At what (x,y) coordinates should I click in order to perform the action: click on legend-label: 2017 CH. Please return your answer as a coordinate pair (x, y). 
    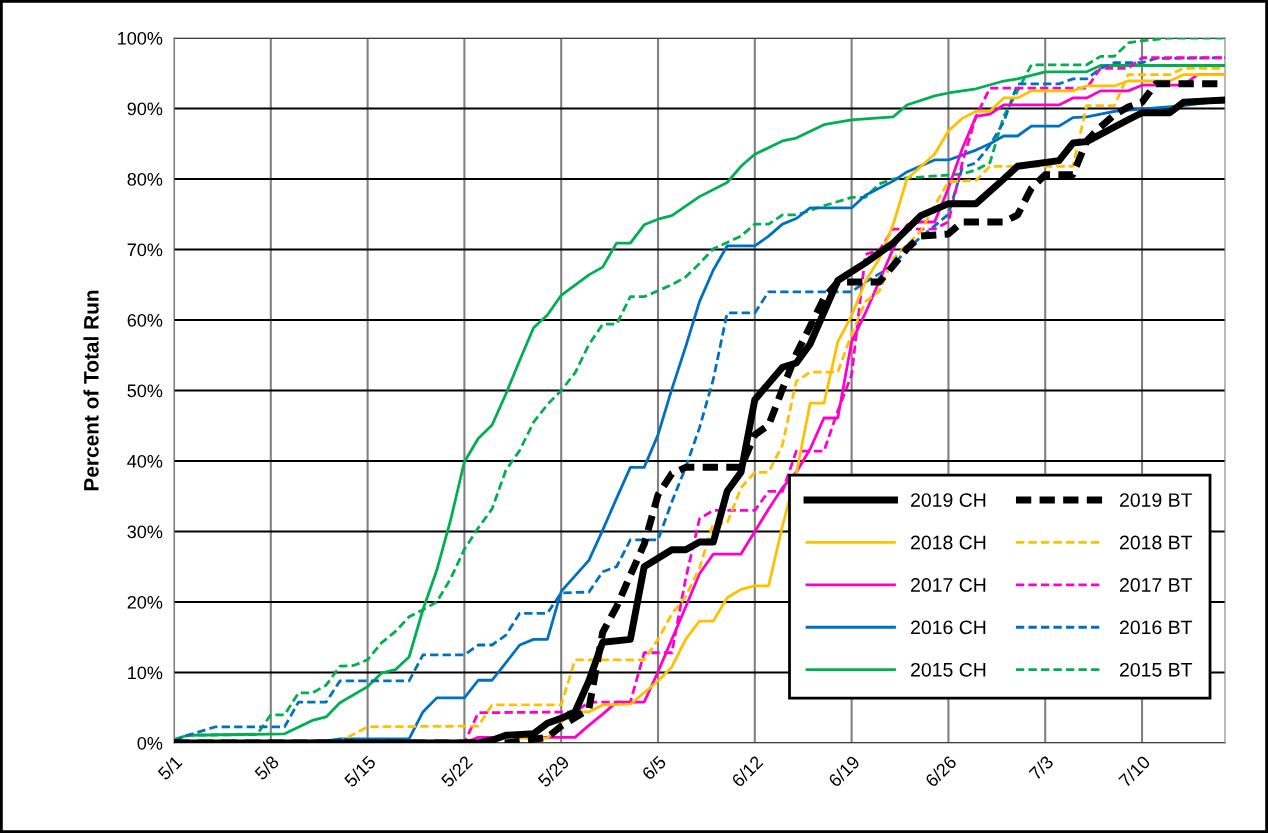
    Looking at the image, I should click on (948, 585).